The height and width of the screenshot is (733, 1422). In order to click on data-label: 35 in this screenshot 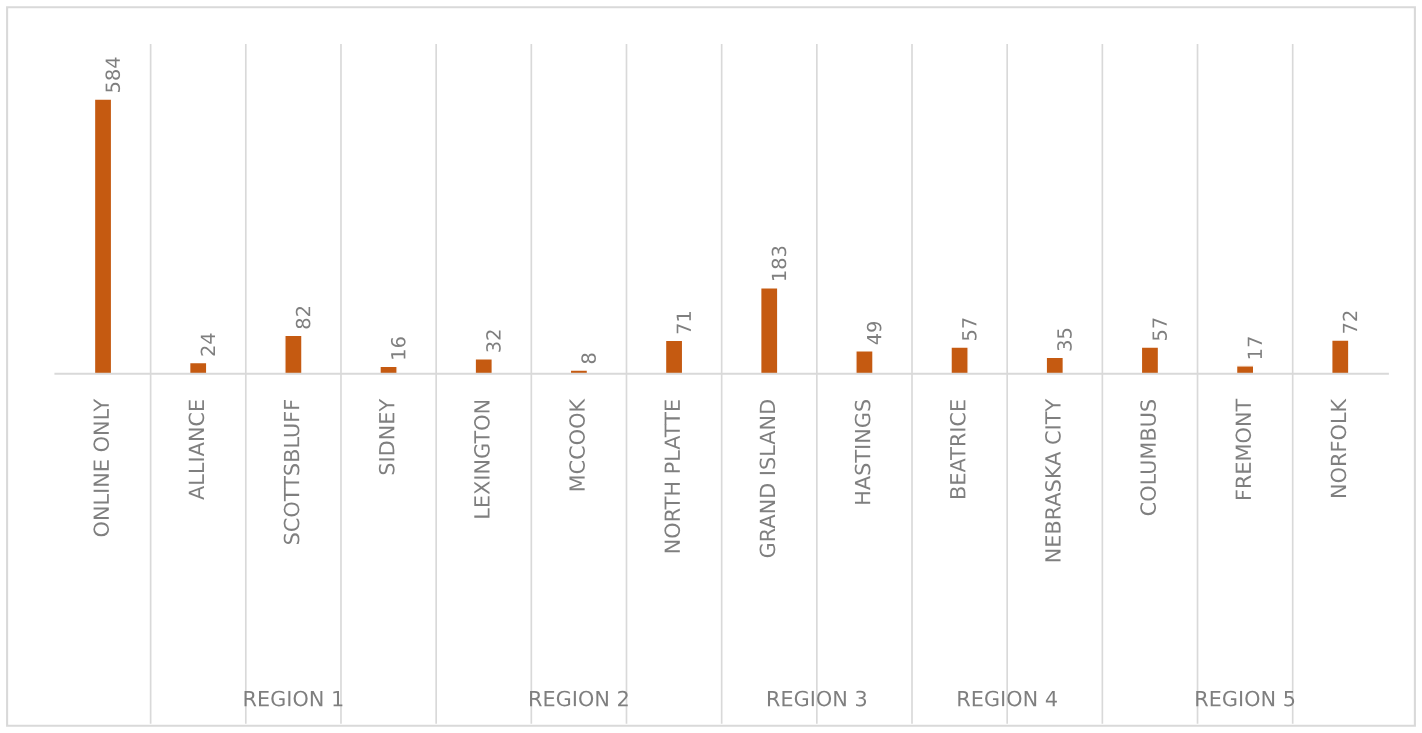, I will do `click(1064, 339)`.